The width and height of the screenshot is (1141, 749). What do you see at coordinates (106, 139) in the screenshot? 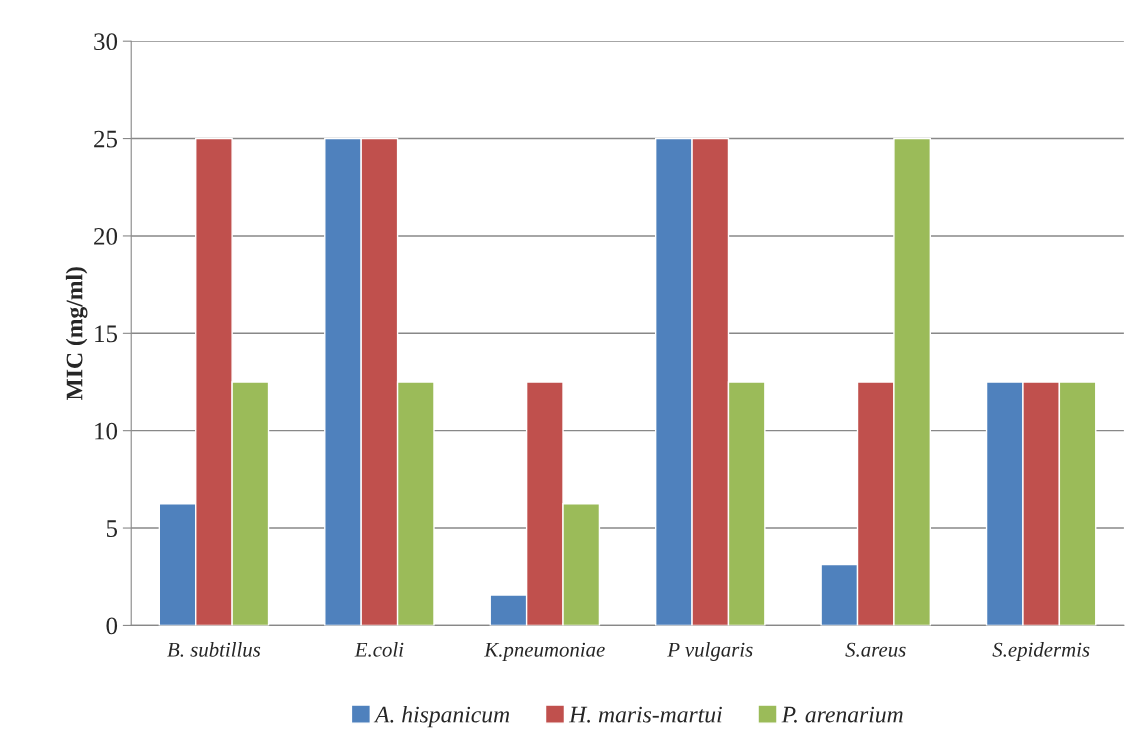
I see `y-tick-label: 25` at bounding box center [106, 139].